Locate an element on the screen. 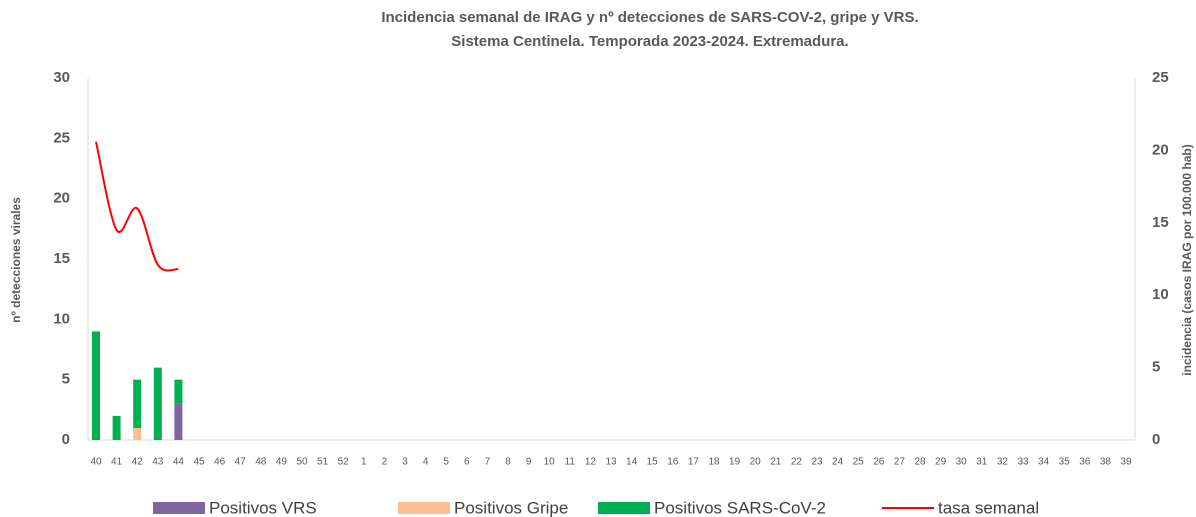  y-tick-label: 15 is located at coordinates (61, 258).